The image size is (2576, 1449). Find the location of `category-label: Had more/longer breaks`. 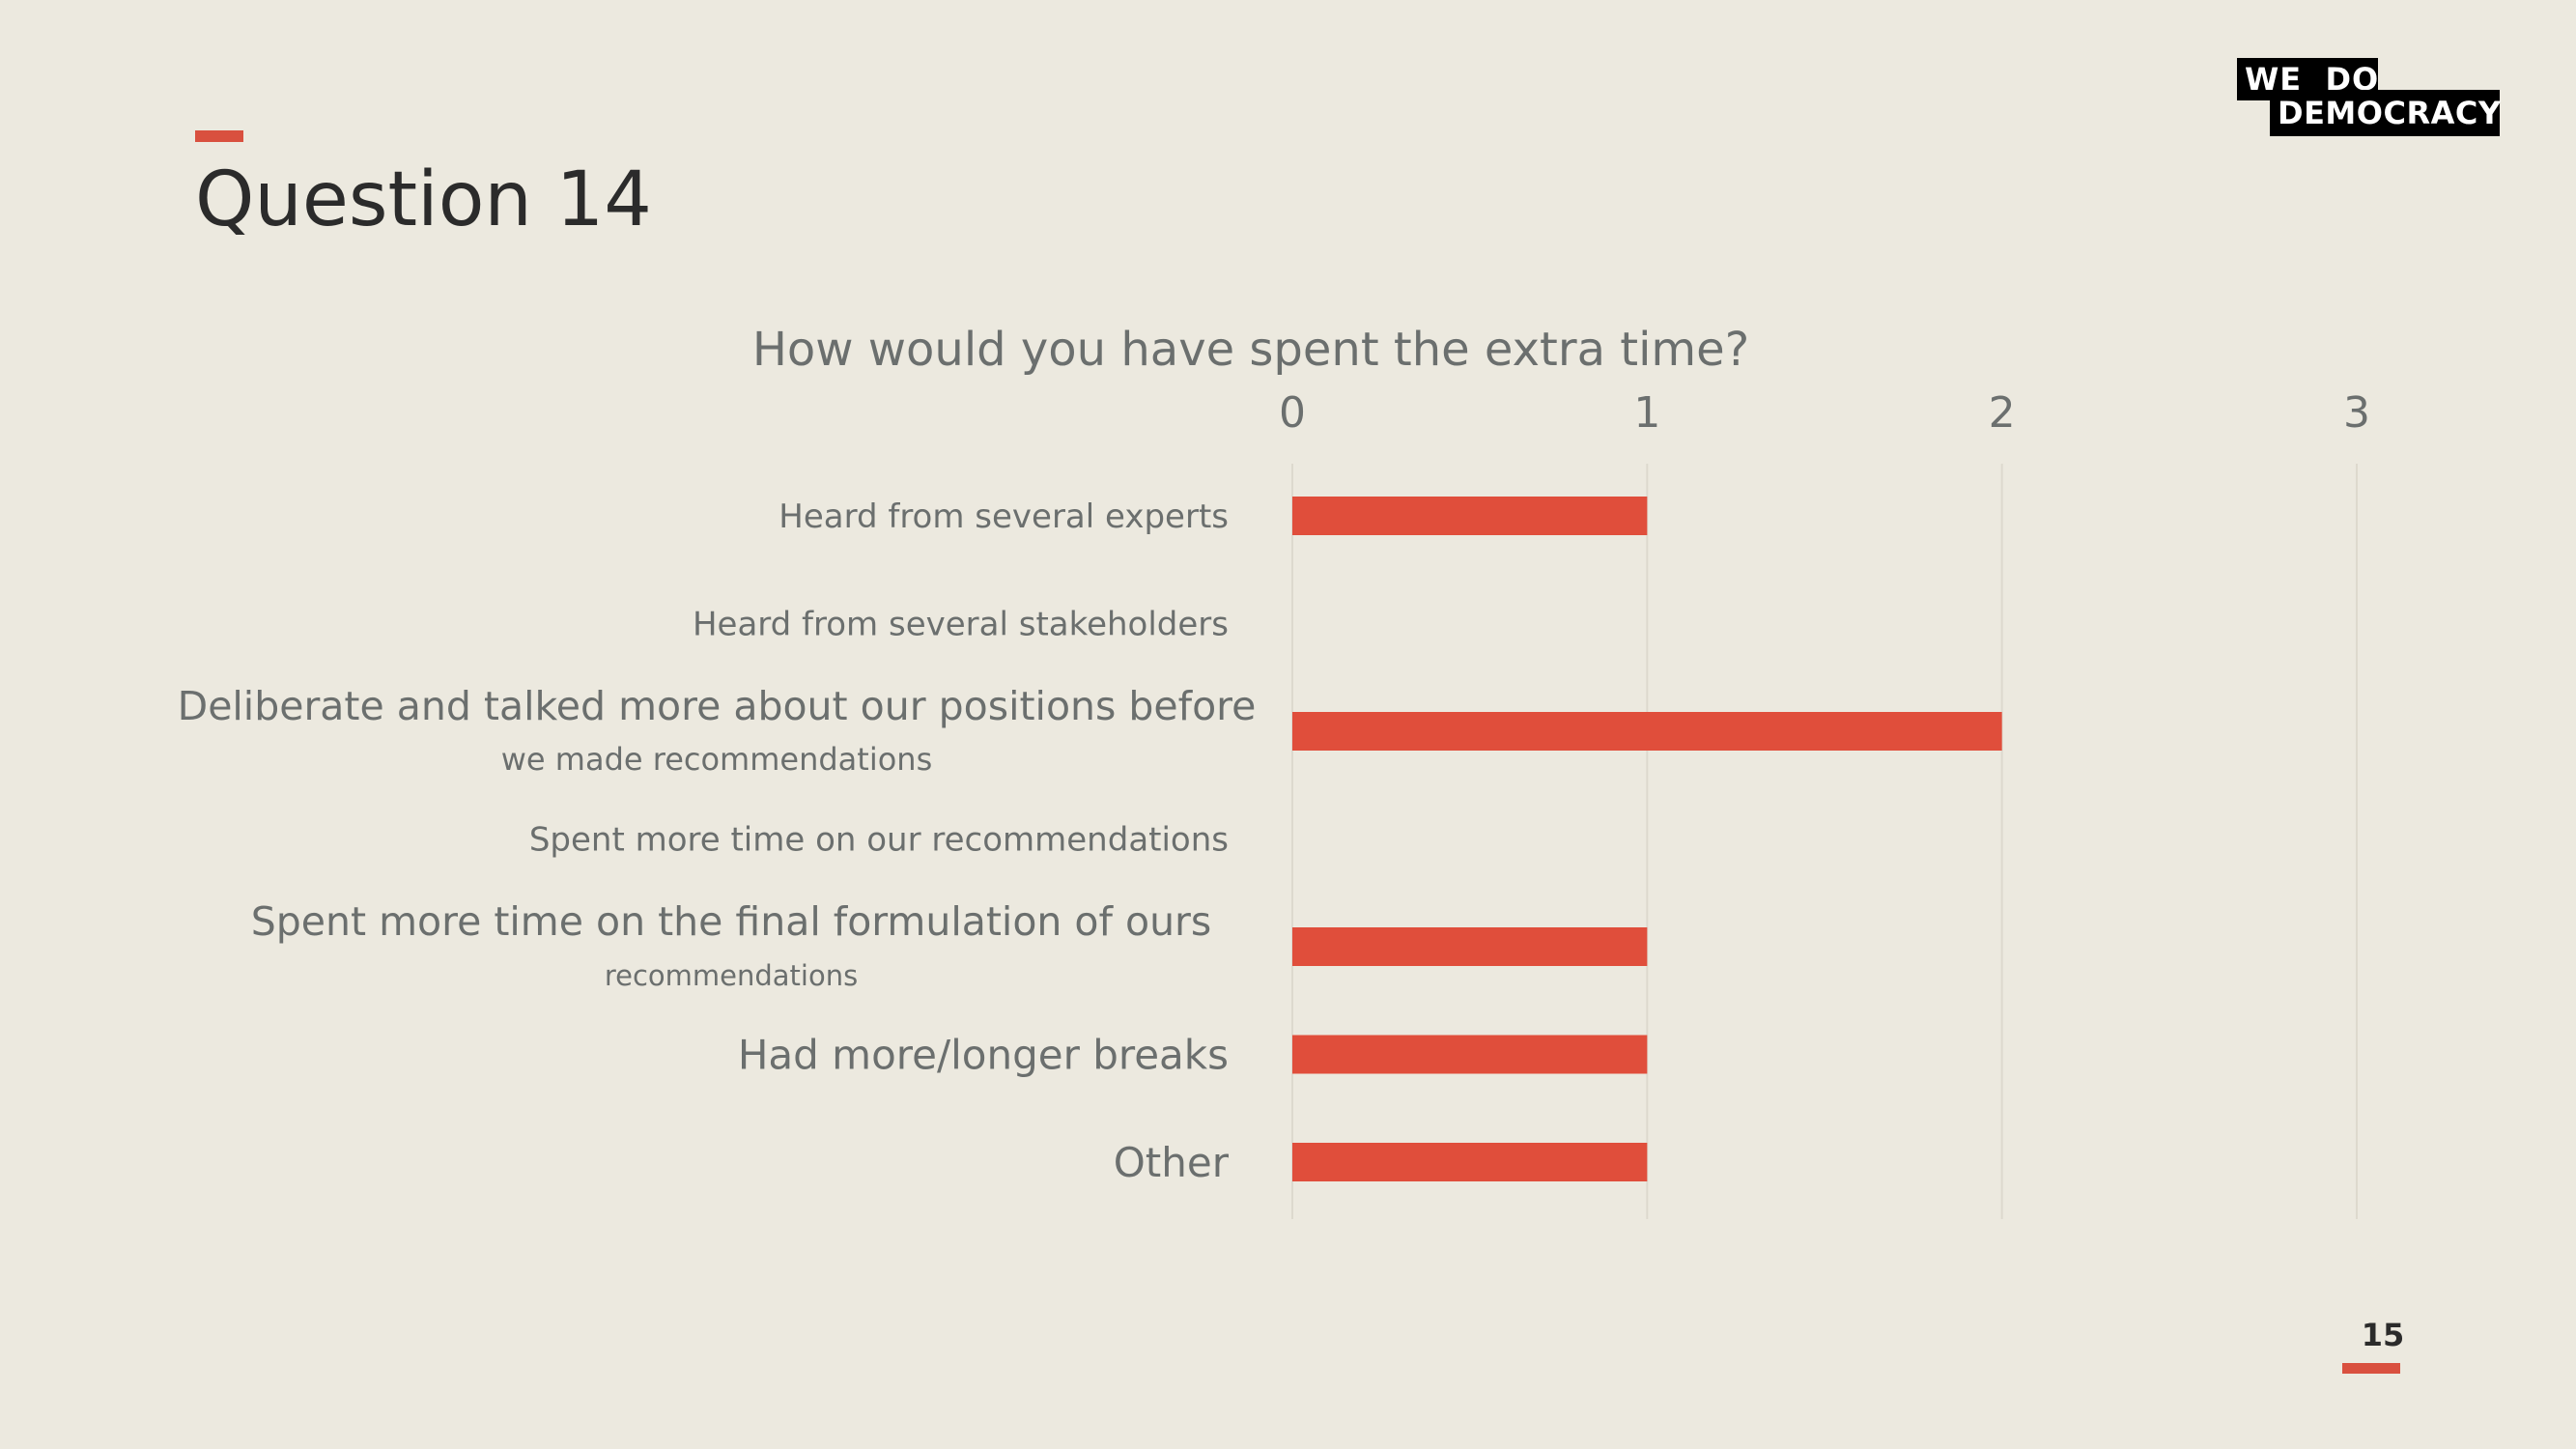

category-label: Had more/longer breaks is located at coordinates (983, 1055).